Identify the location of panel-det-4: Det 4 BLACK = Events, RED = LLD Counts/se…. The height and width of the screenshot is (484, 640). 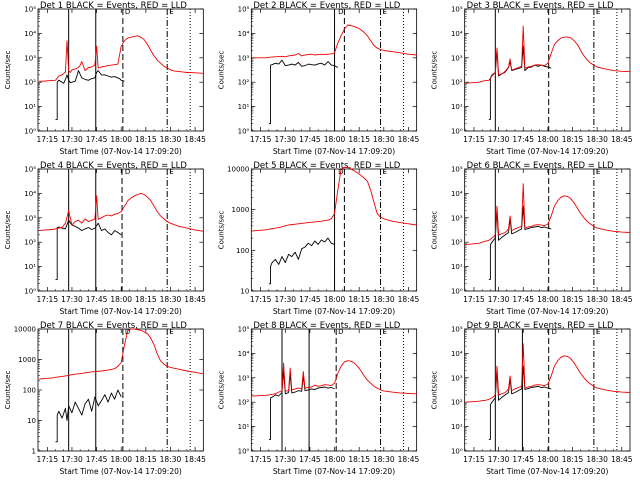
(105, 238).